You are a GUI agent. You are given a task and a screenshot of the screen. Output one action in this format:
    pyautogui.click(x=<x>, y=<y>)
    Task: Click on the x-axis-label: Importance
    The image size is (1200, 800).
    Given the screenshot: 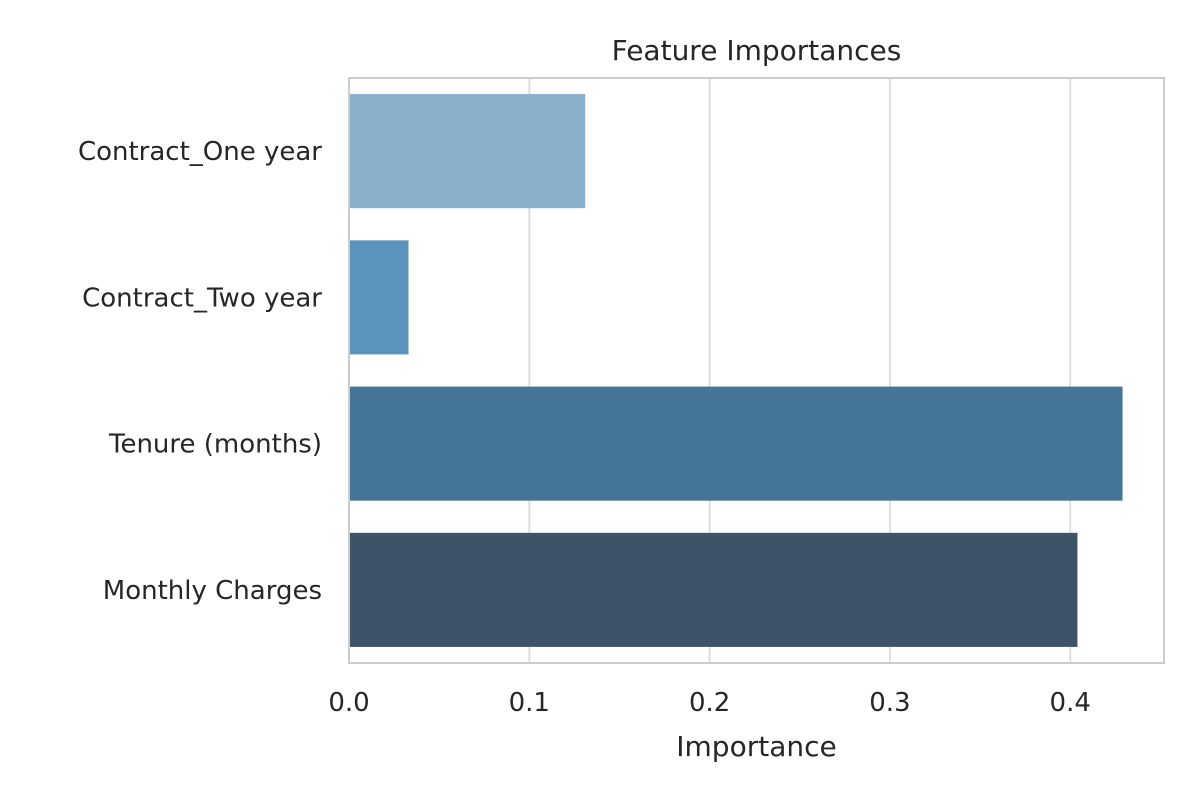 What is the action you would take?
    pyautogui.click(x=756, y=746)
    